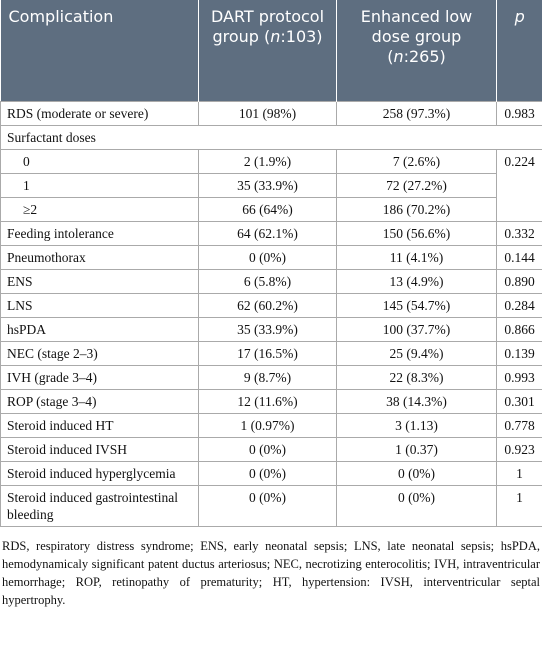 Image resolution: width=542 pixels, height=660 pixels. What do you see at coordinates (416, 281) in the screenshot?
I see `cell: 13 (4.9%)` at bounding box center [416, 281].